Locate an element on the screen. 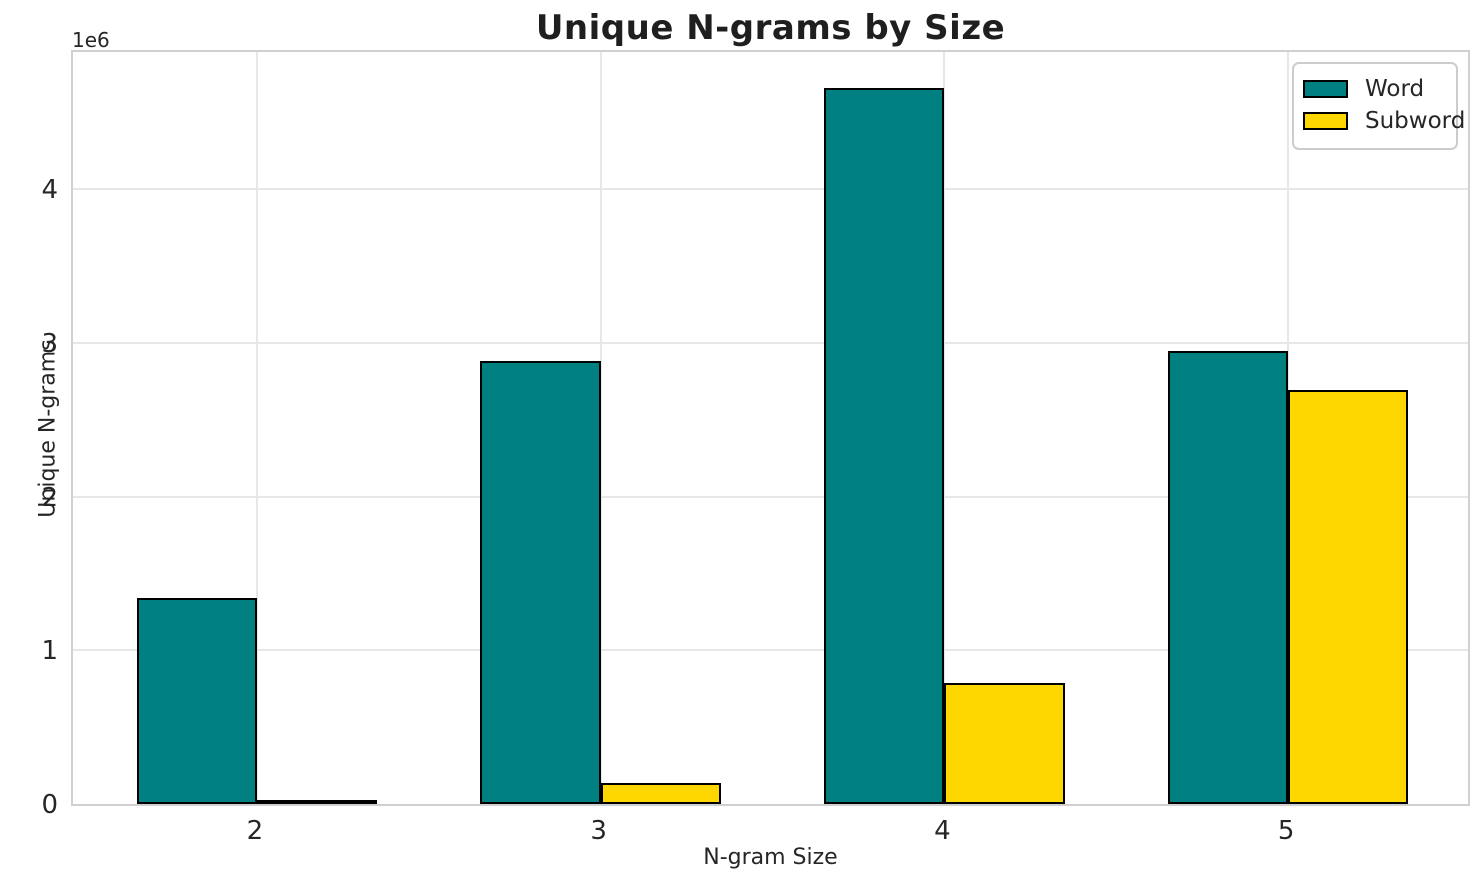 This screenshot has width=1483, height=885. y-tick-label: 0 is located at coordinates (49, 804).